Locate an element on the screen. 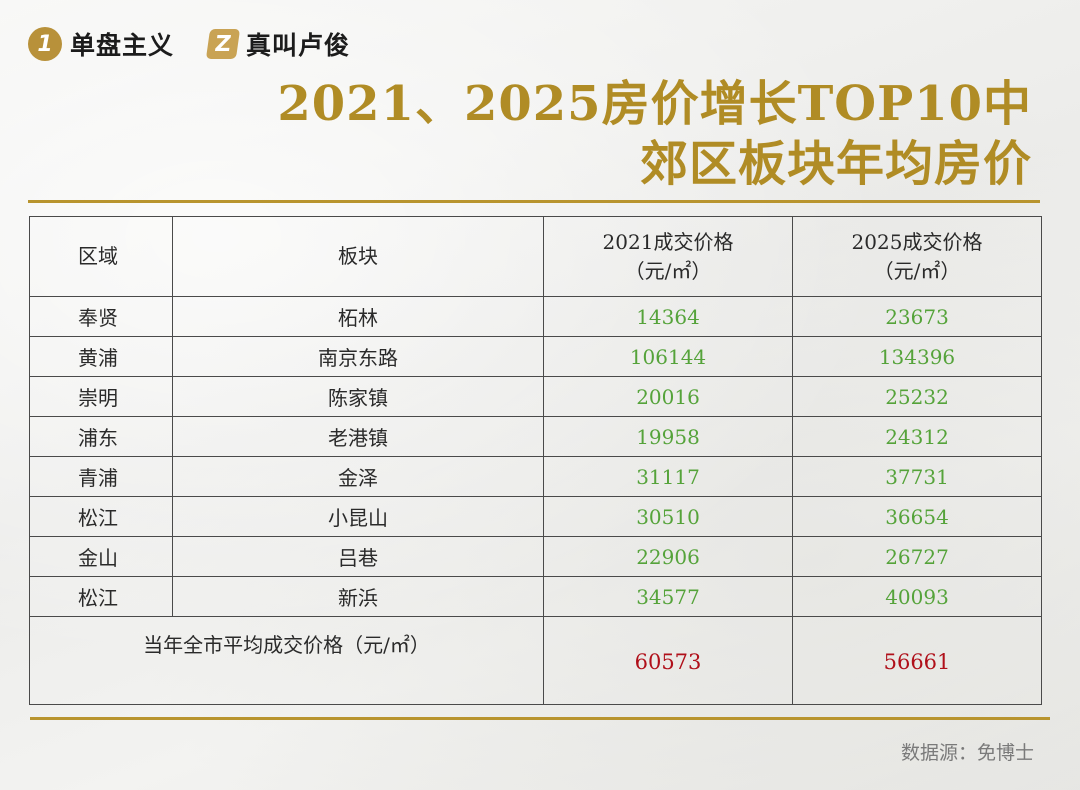 This screenshot has width=1080, height=790. page-title: 2021、2025房价增长TOP10中 郊区板块年均房价 is located at coordinates (654, 134).